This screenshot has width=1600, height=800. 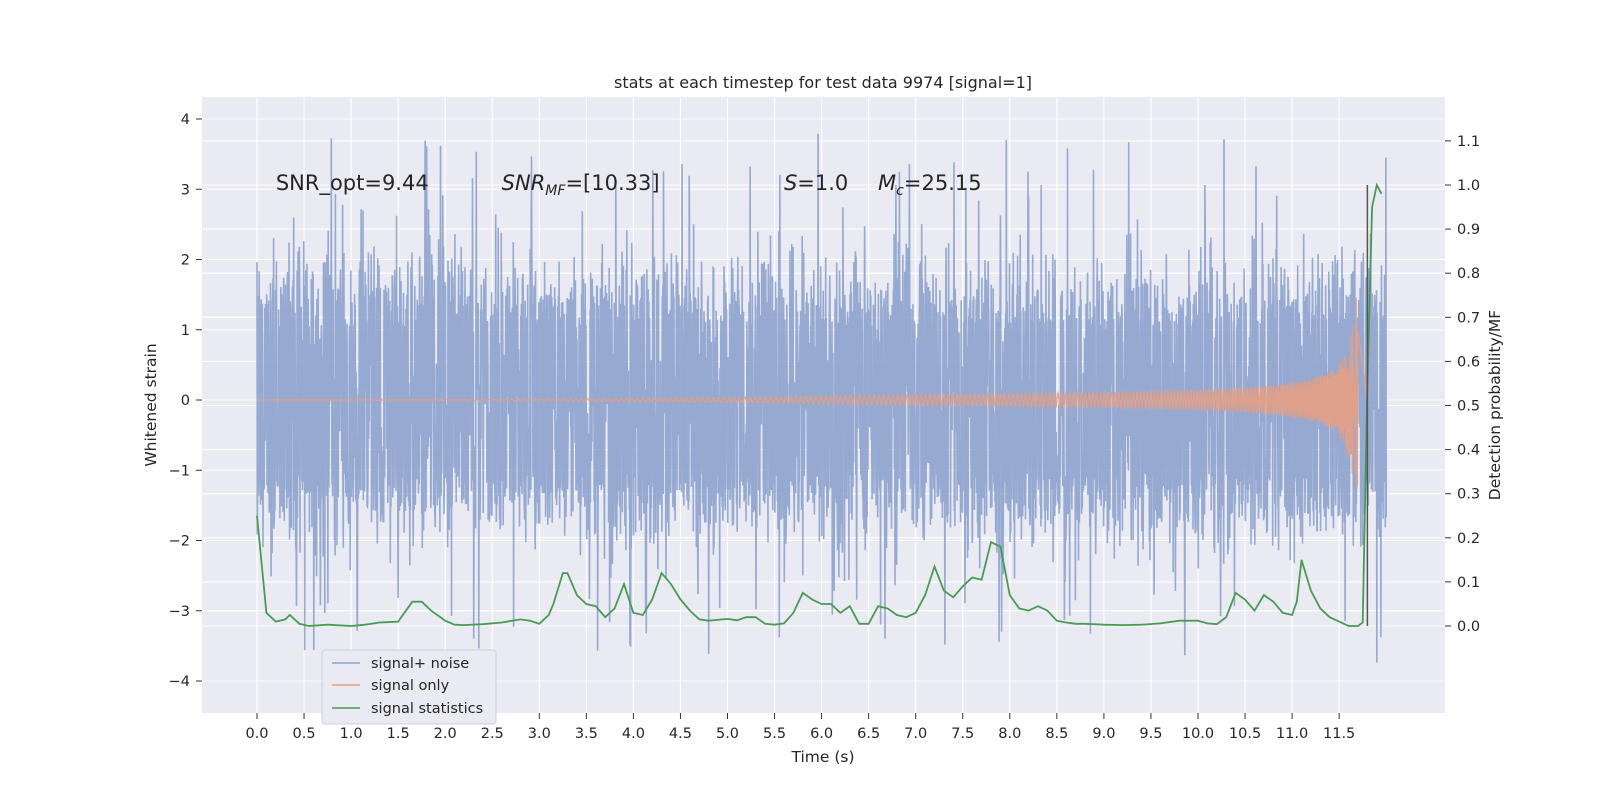 What do you see at coordinates (398, 734) in the screenshot?
I see `x-tick-label: 1.5` at bounding box center [398, 734].